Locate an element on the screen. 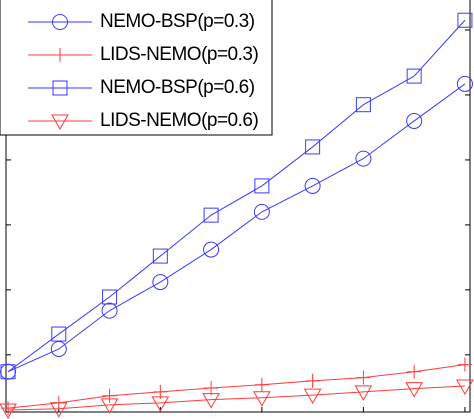 This screenshot has width=474, height=419. legend-label: LIDS-NEMO(p=0.3) is located at coordinates (179, 54).